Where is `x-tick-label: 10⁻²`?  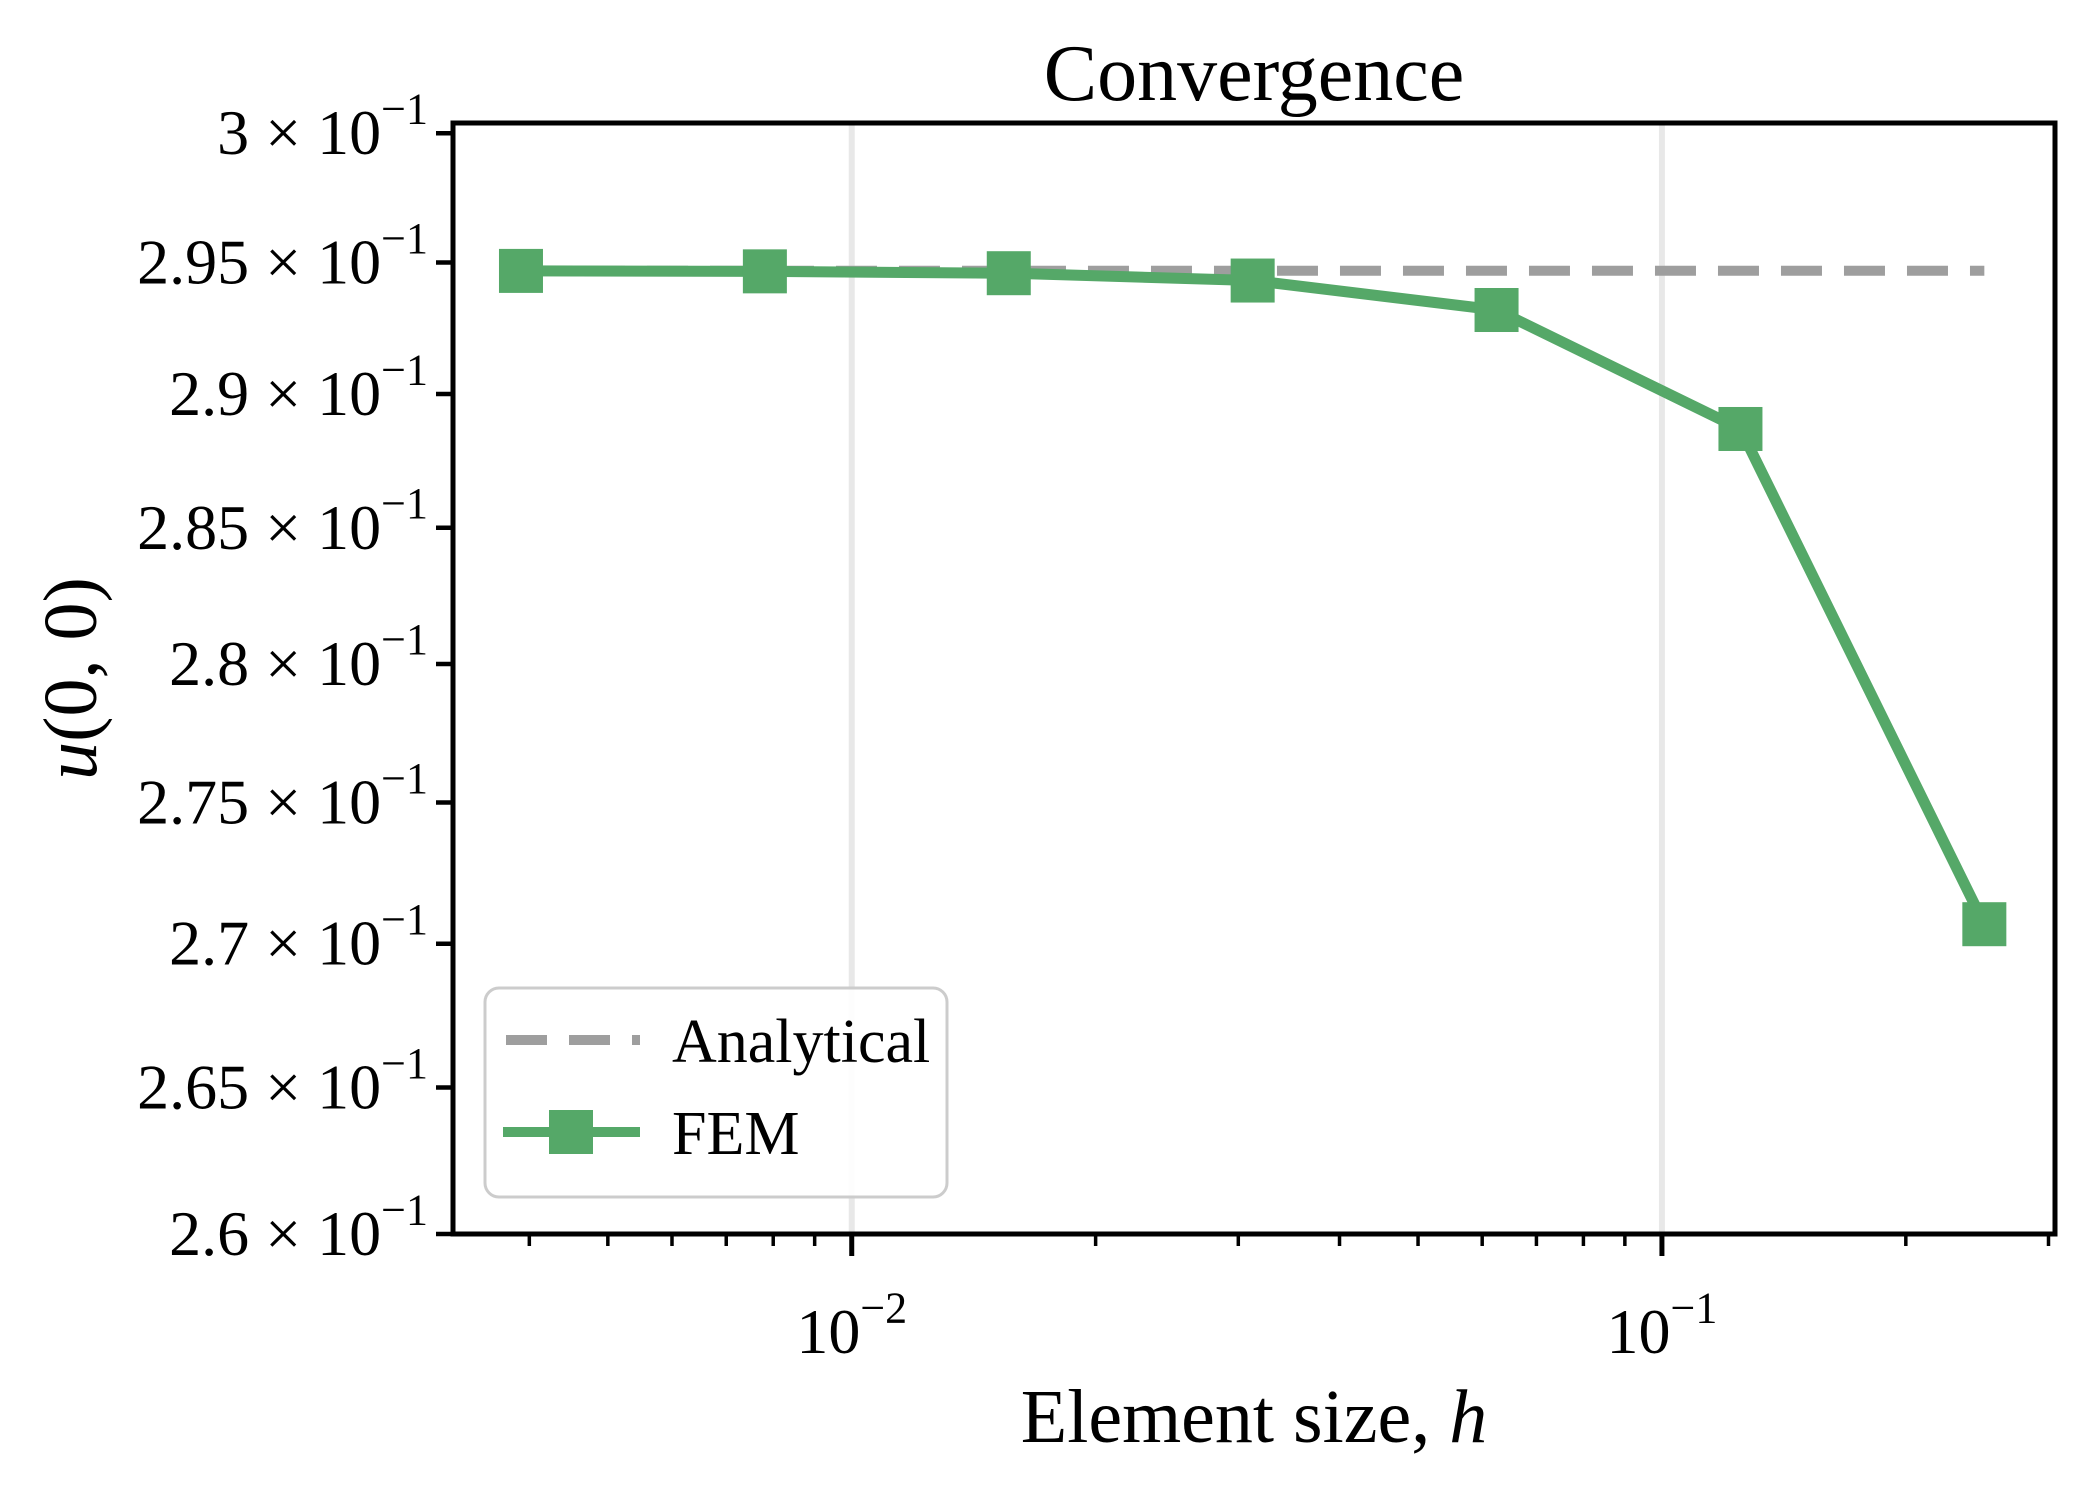 x-tick-label: 10⁻² is located at coordinates (851, 1325).